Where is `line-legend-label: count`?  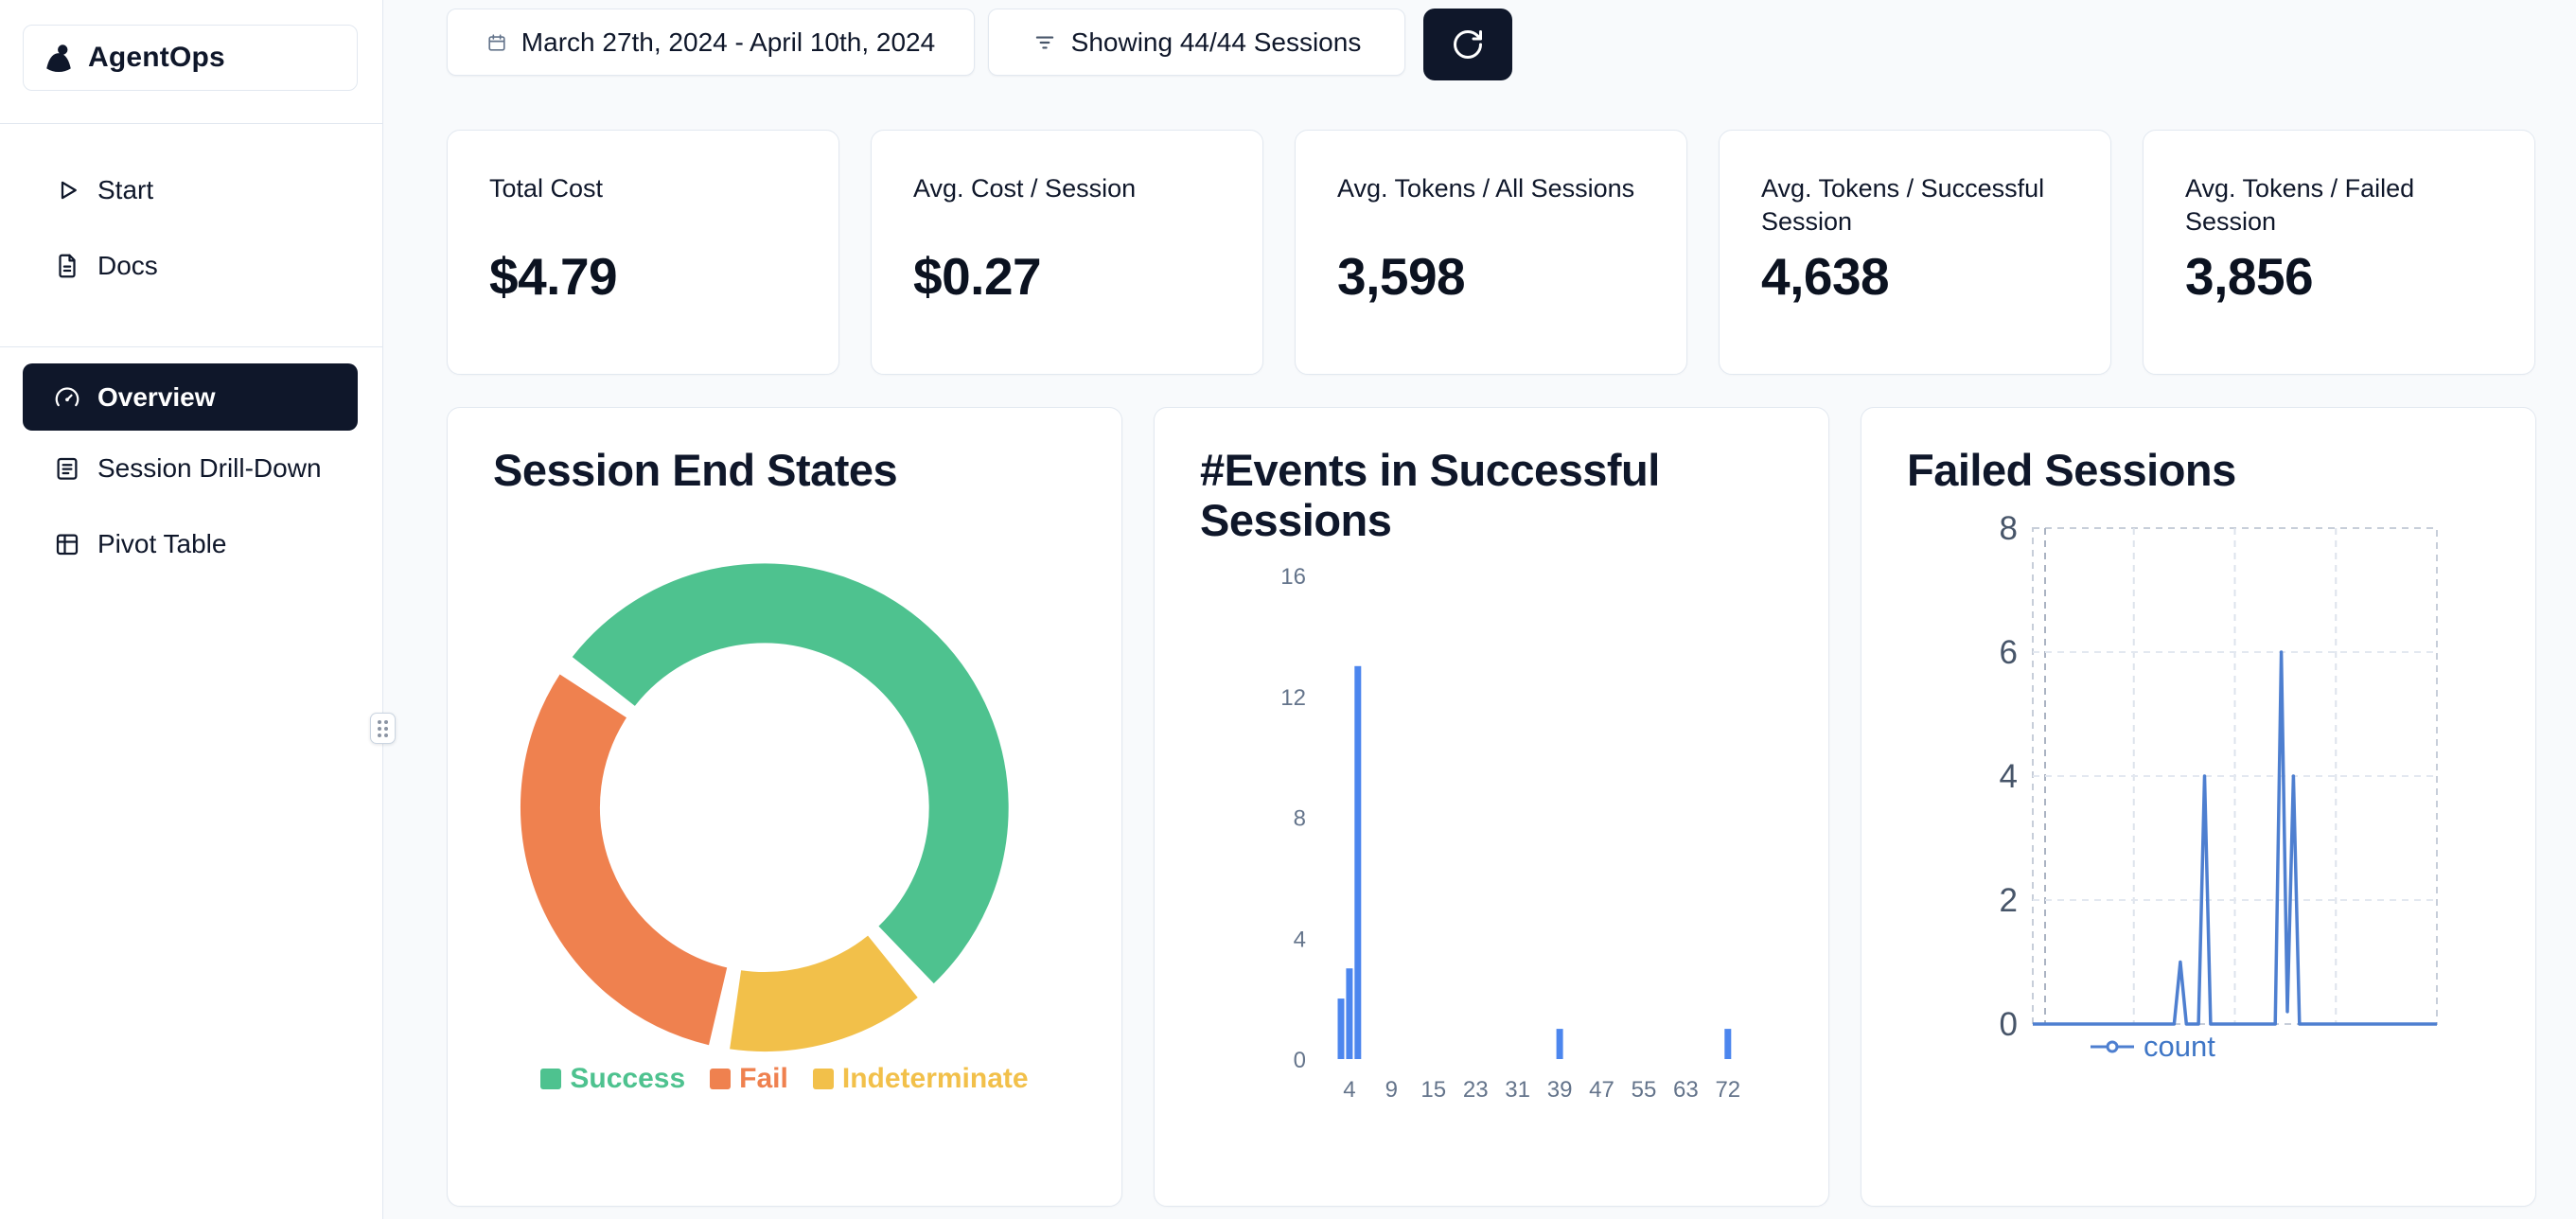
line-legend-label: count is located at coordinates (2179, 1046).